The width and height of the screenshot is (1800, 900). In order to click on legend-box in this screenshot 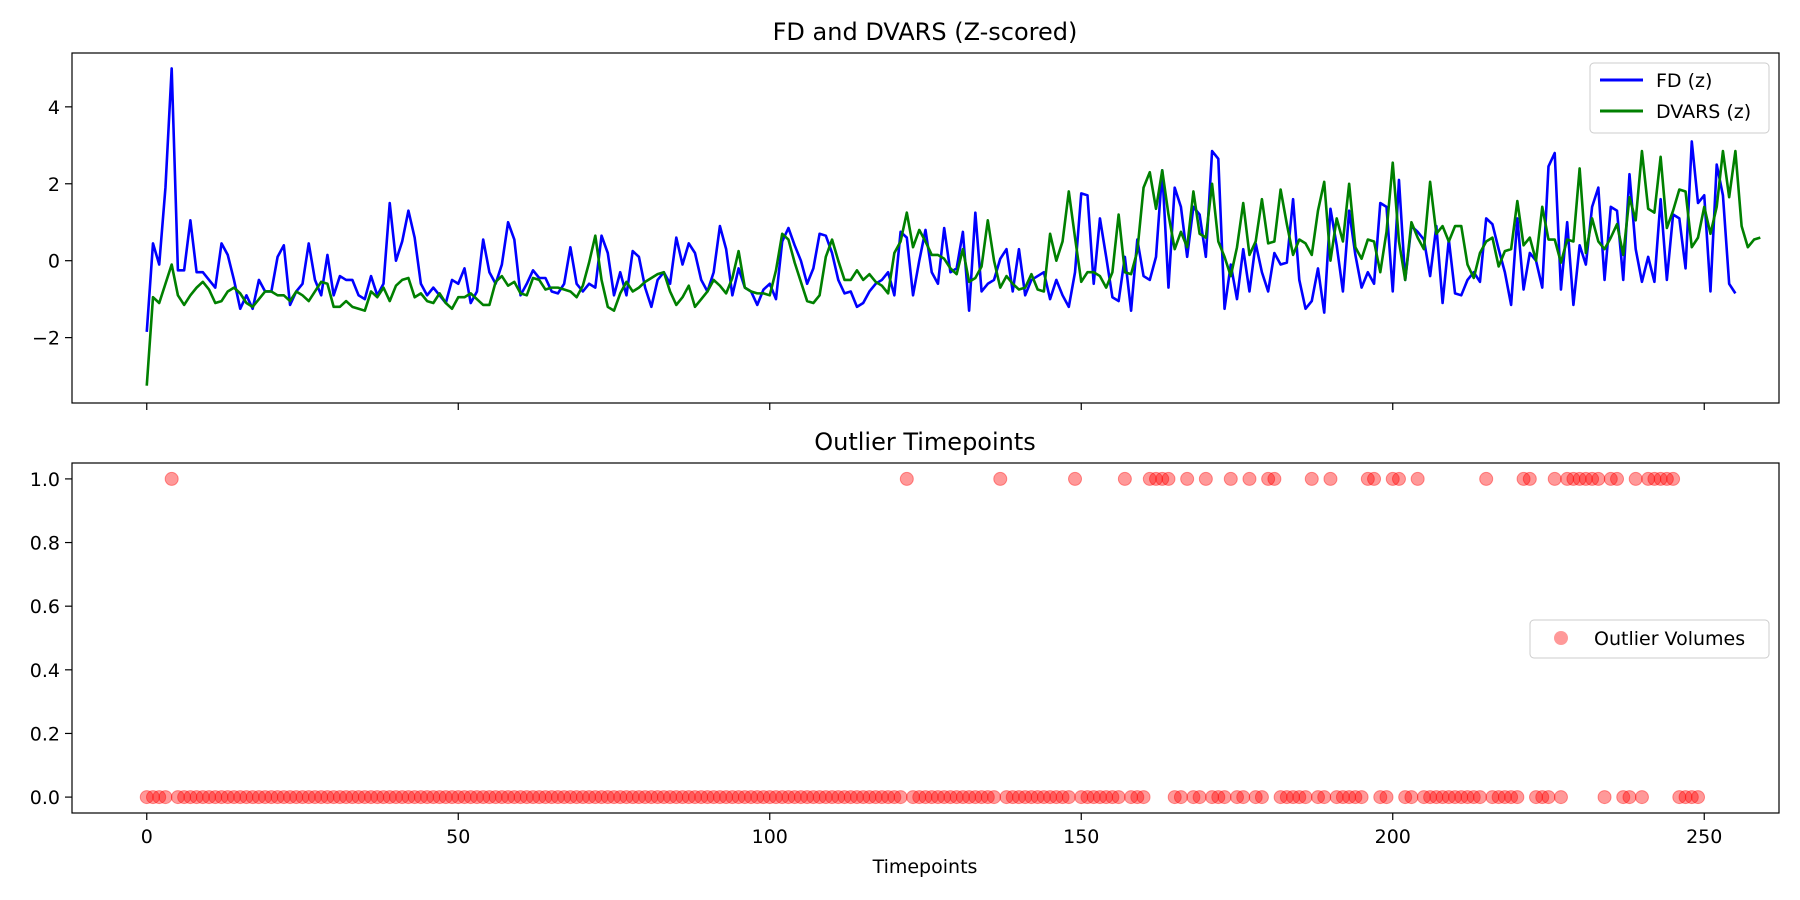, I will do `click(1649, 639)`.